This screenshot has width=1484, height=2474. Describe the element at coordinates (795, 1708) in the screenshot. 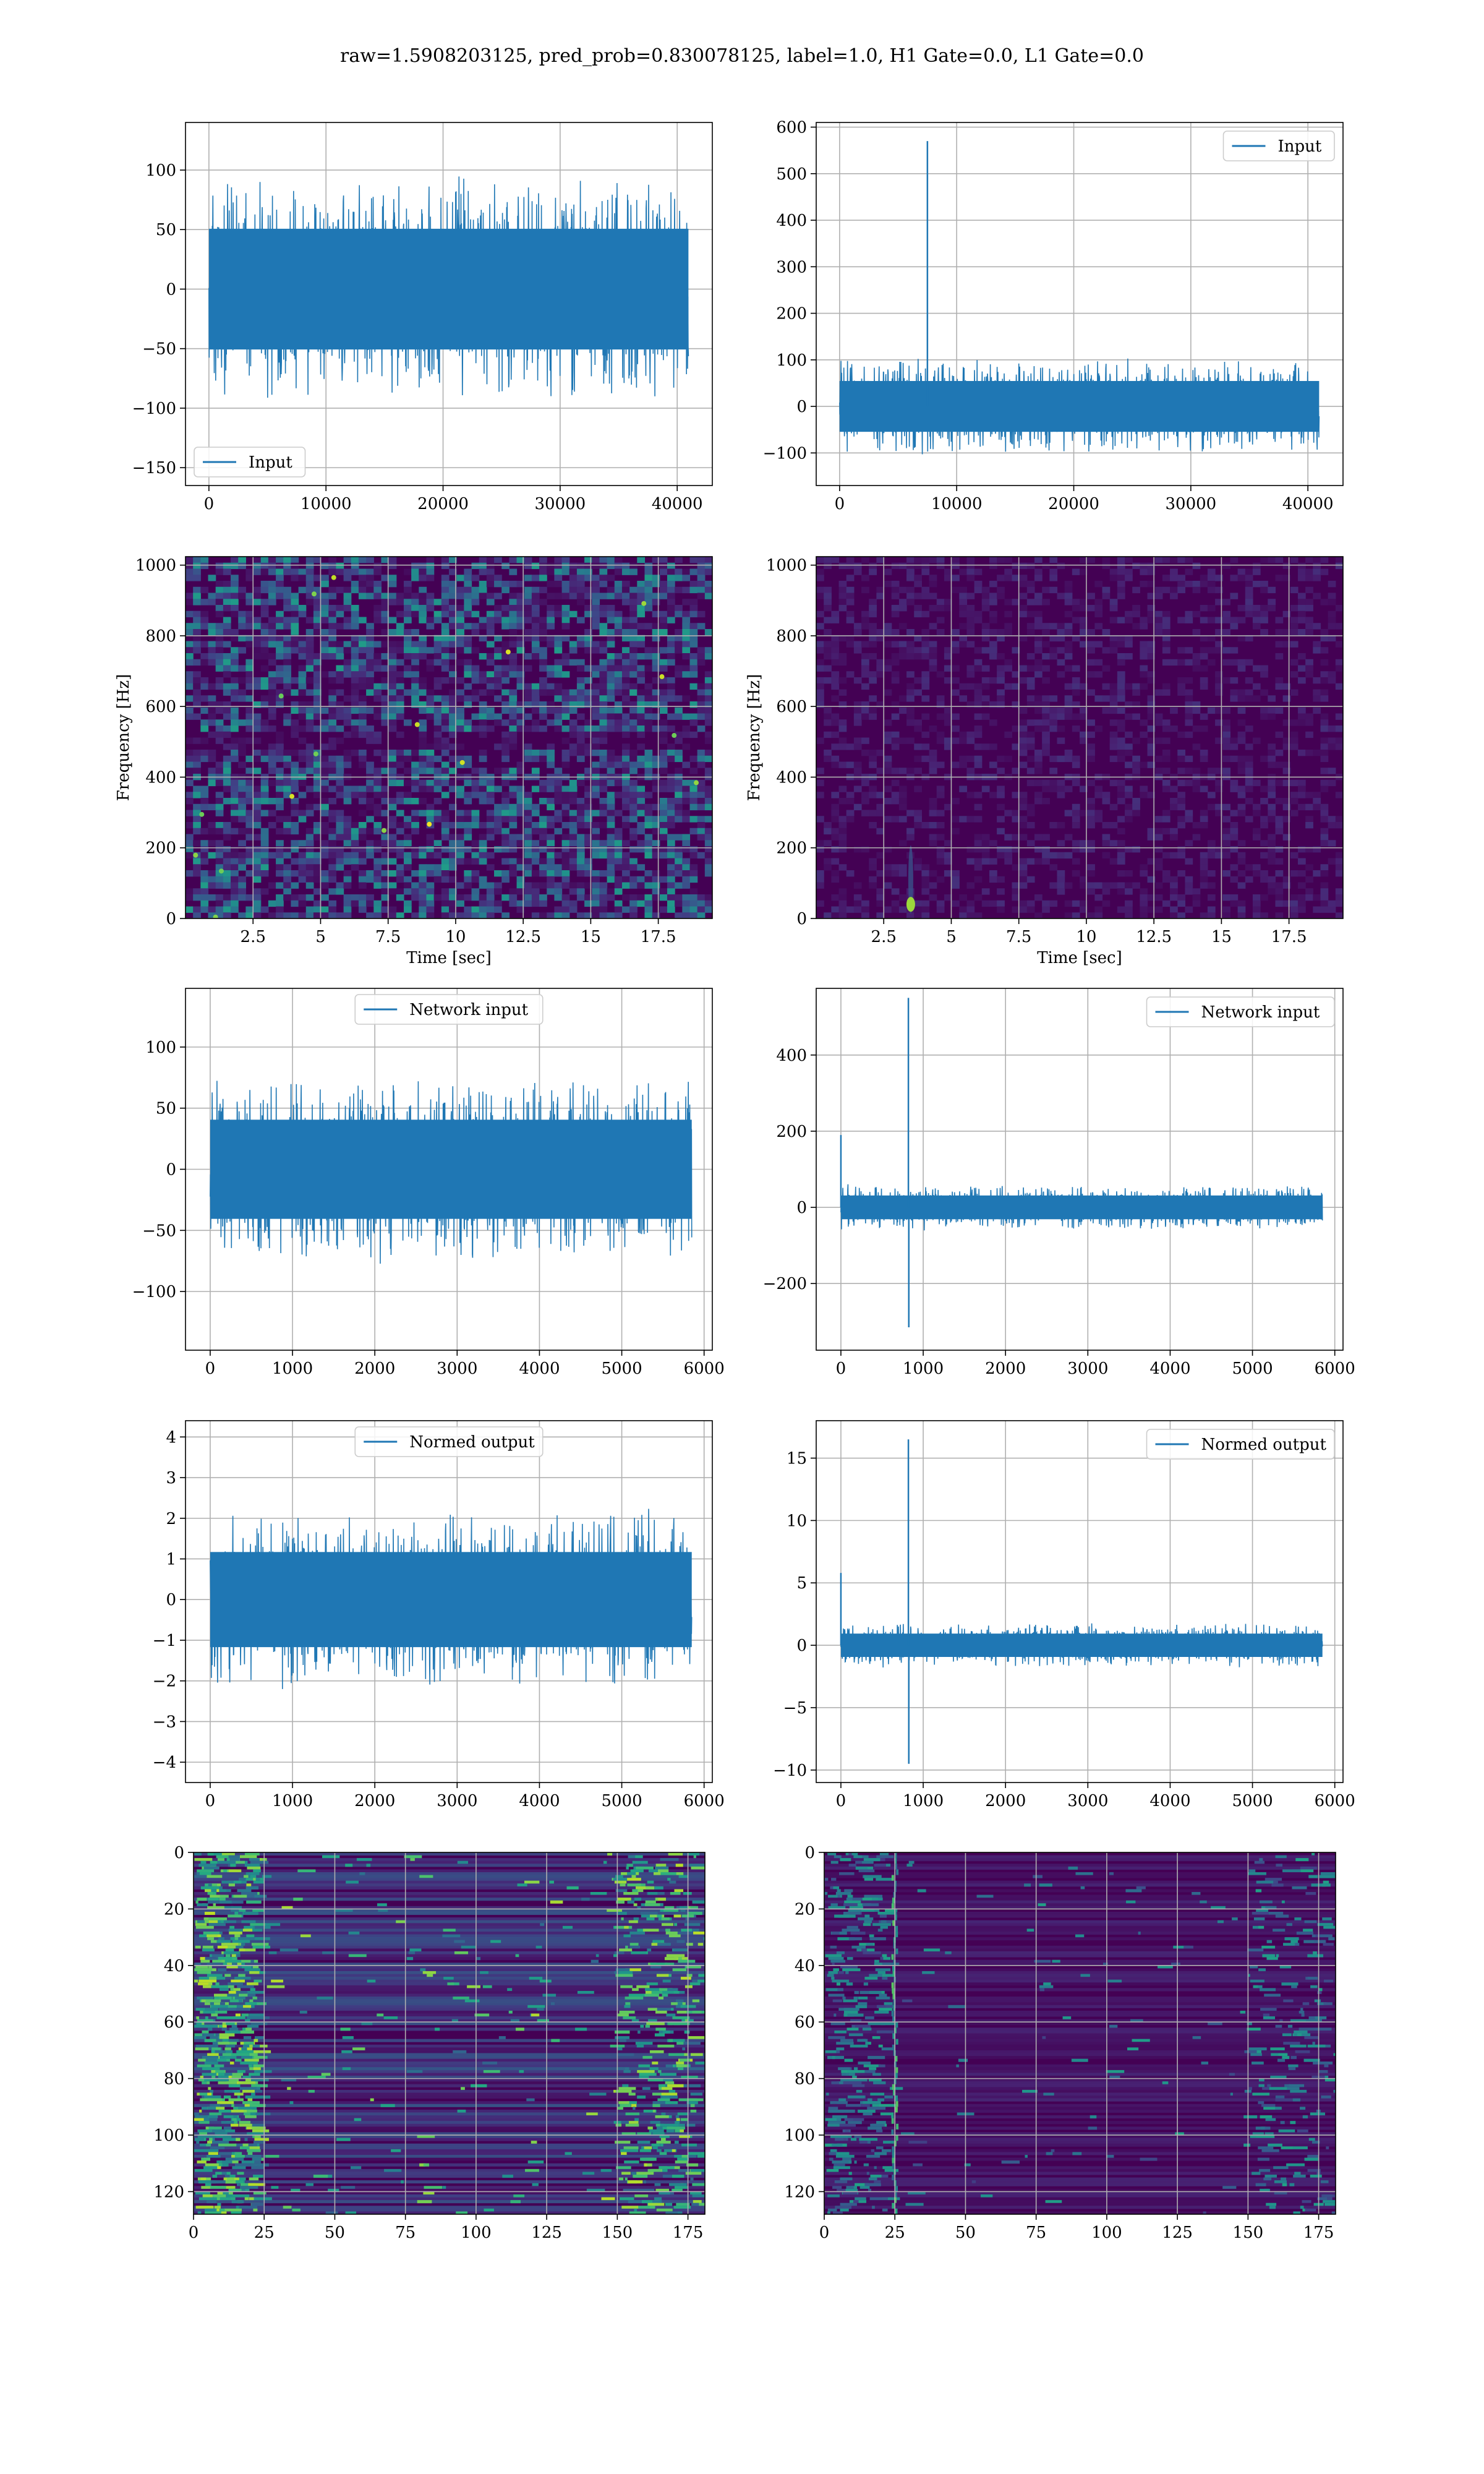

I see `y-tick-label: −5` at that location.